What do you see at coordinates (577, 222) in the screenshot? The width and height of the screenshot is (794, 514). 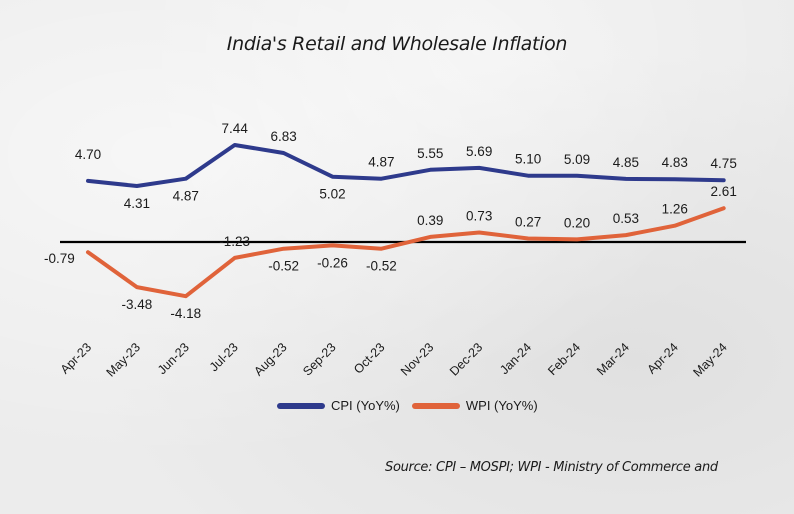 I see `data-label-wpi: 0.20` at bounding box center [577, 222].